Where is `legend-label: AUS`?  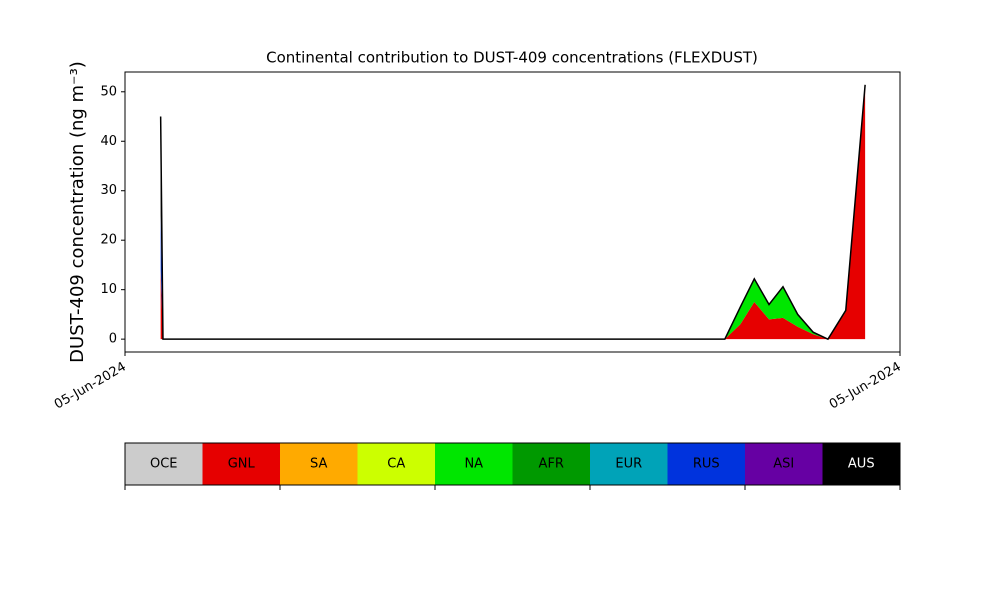 legend-label: AUS is located at coordinates (861, 464).